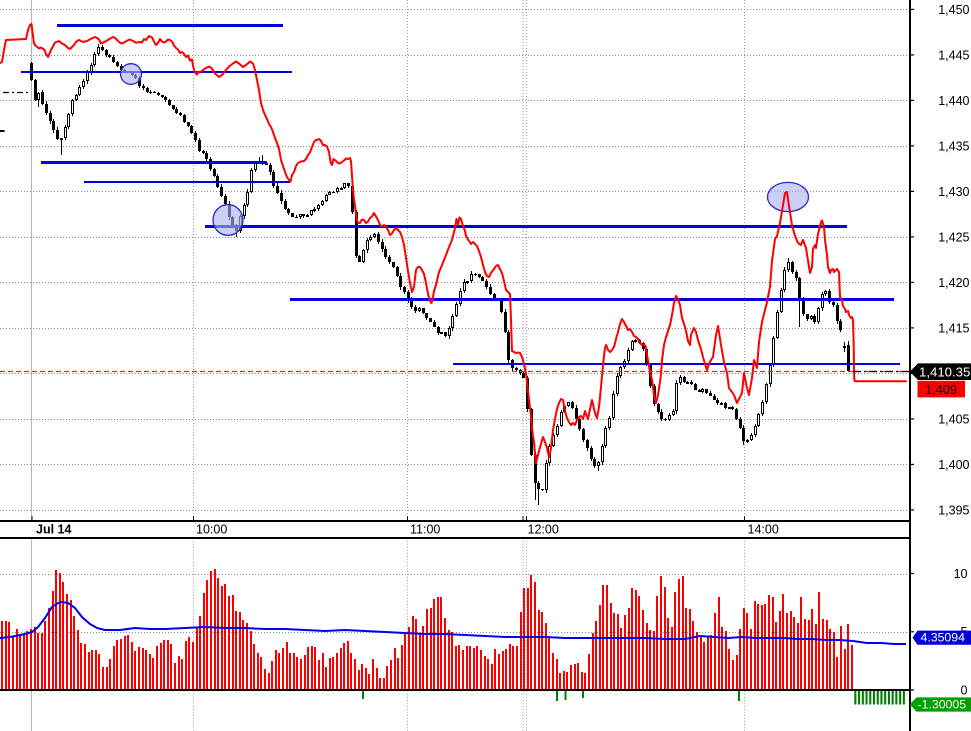 This screenshot has width=971, height=731. I want to click on svg-text: 14:00, so click(763, 530).